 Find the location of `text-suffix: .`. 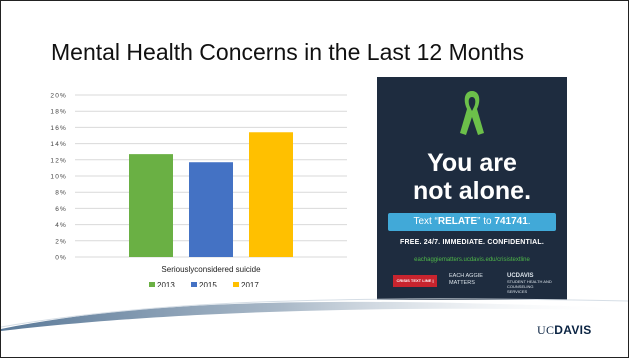

text-suffix: . is located at coordinates (529, 221).